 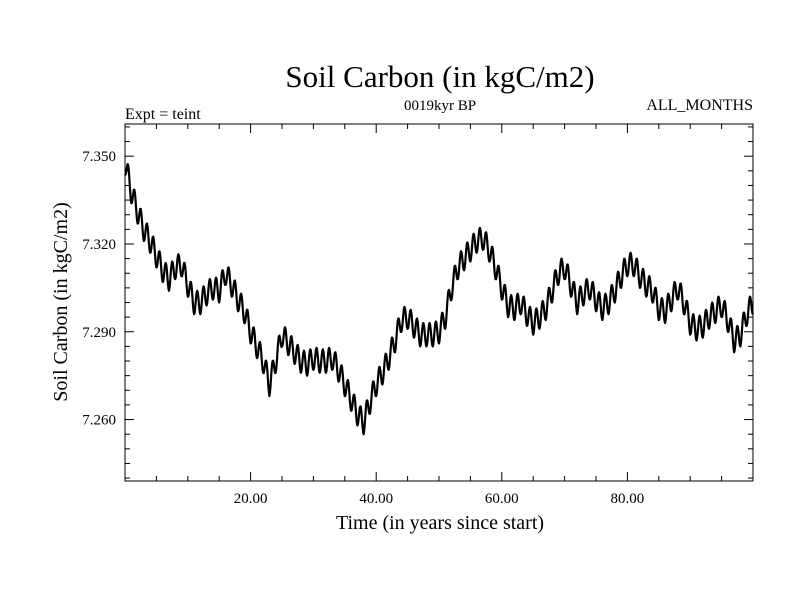 What do you see at coordinates (502, 499) in the screenshot?
I see `x-tick-label: 60.00` at bounding box center [502, 499].